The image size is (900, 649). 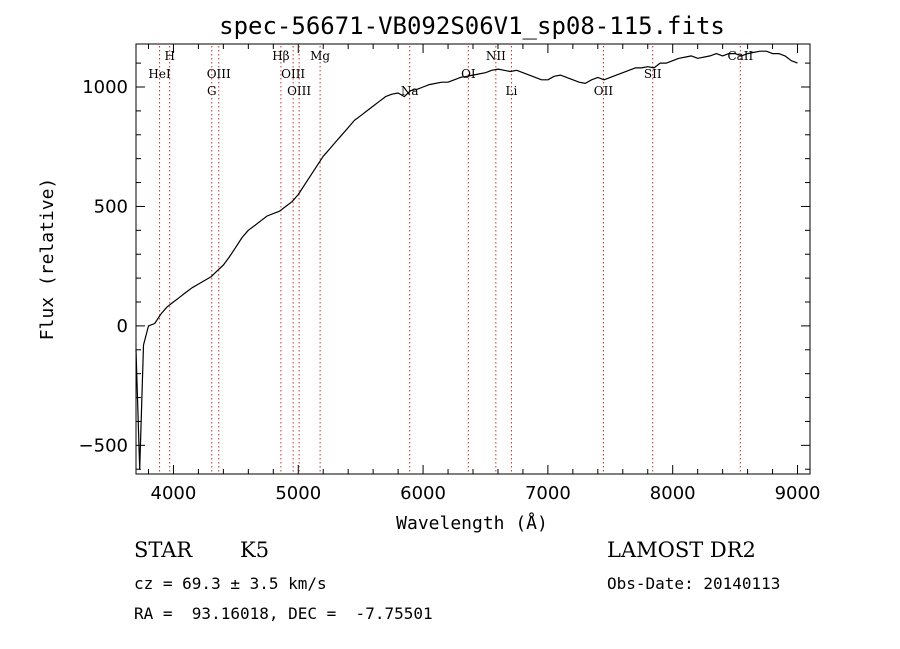 I want to click on spectral-line-label: H, so click(x=169, y=56).